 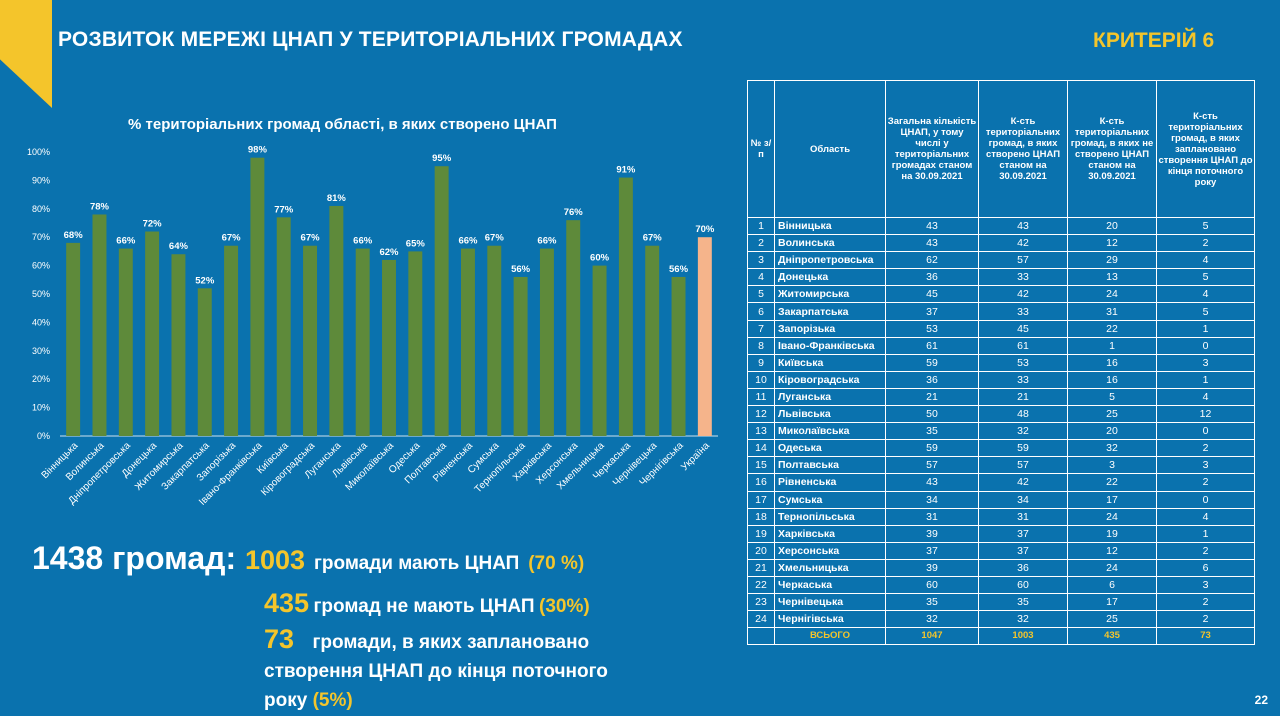 I want to click on summary-line2-num: 435, so click(x=287, y=603).